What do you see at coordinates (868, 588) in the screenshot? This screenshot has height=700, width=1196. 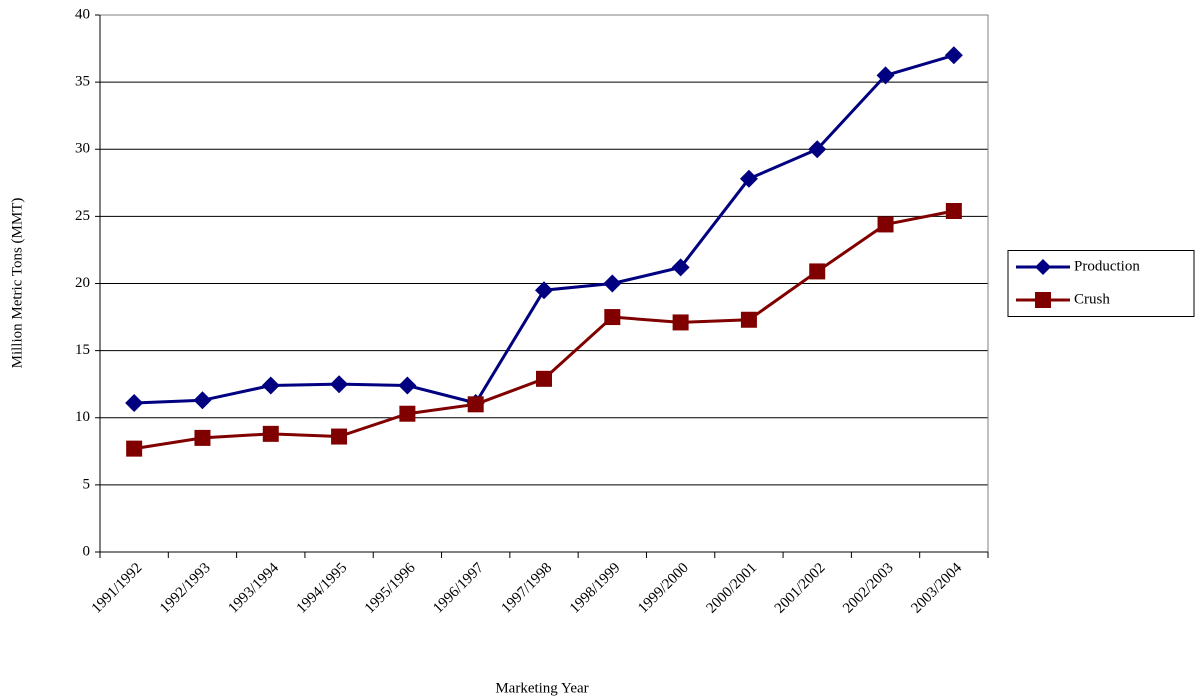 I see `x-tick-label: 2002/2003` at bounding box center [868, 588].